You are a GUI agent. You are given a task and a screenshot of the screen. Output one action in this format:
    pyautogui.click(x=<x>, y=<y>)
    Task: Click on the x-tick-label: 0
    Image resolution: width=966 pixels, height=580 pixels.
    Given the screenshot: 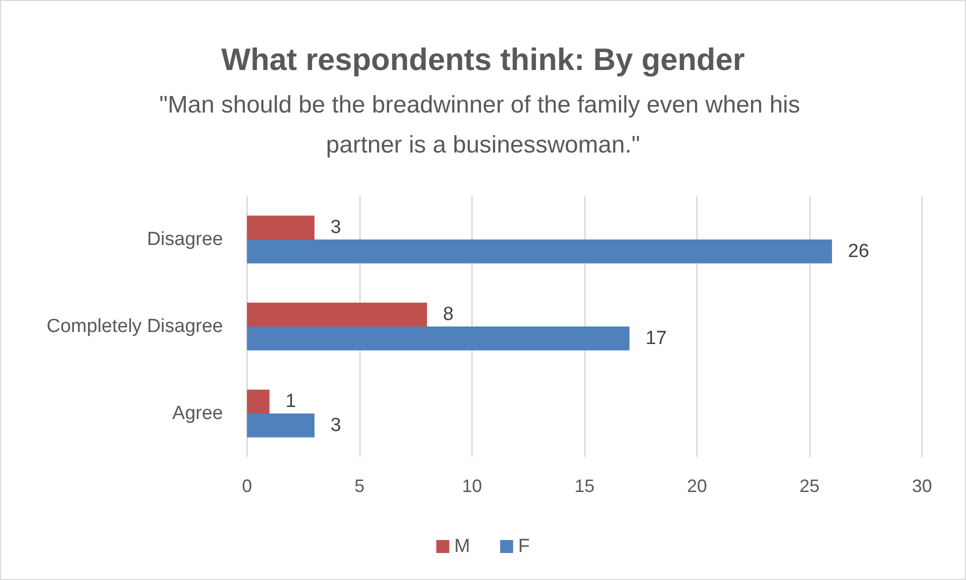 What is the action you would take?
    pyautogui.click(x=247, y=486)
    